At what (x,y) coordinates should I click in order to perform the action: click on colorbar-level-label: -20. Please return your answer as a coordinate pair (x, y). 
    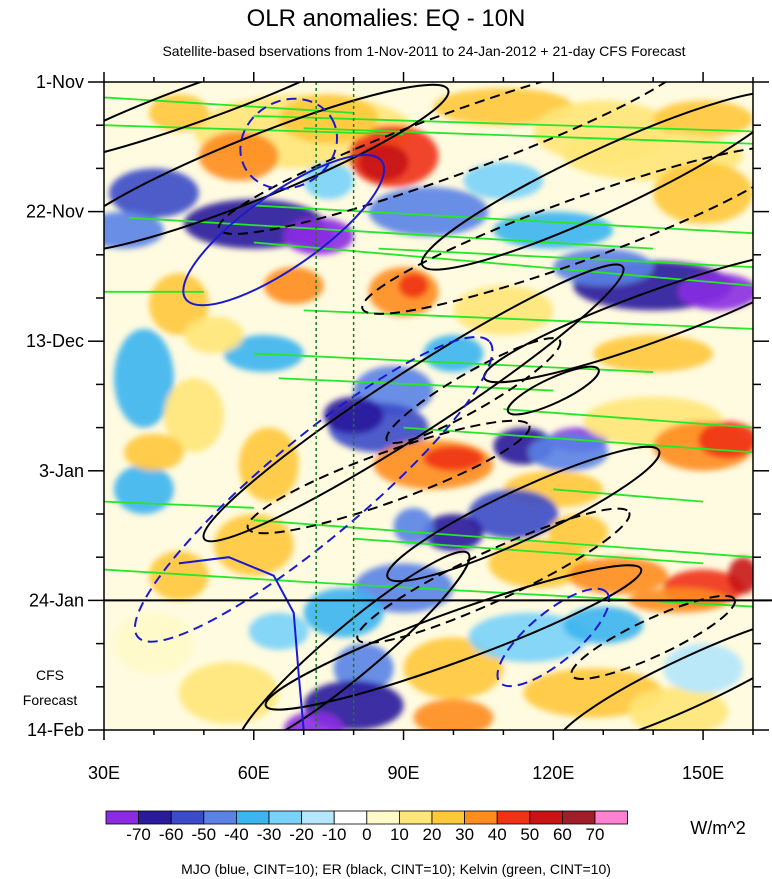
    Looking at the image, I should click on (301, 834).